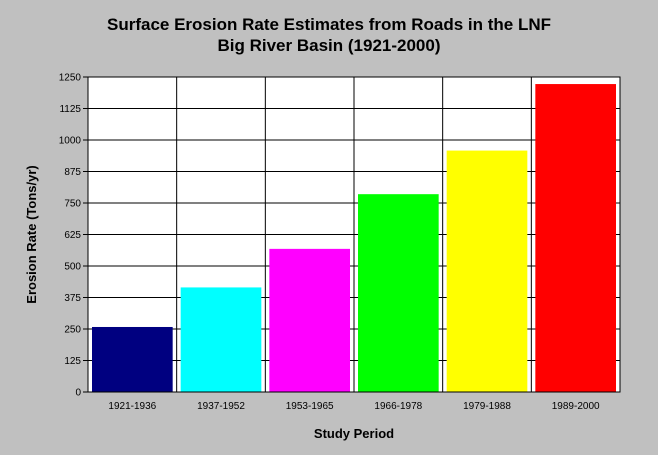 The height and width of the screenshot is (455, 658). I want to click on bar-1979-1988, so click(487, 271).